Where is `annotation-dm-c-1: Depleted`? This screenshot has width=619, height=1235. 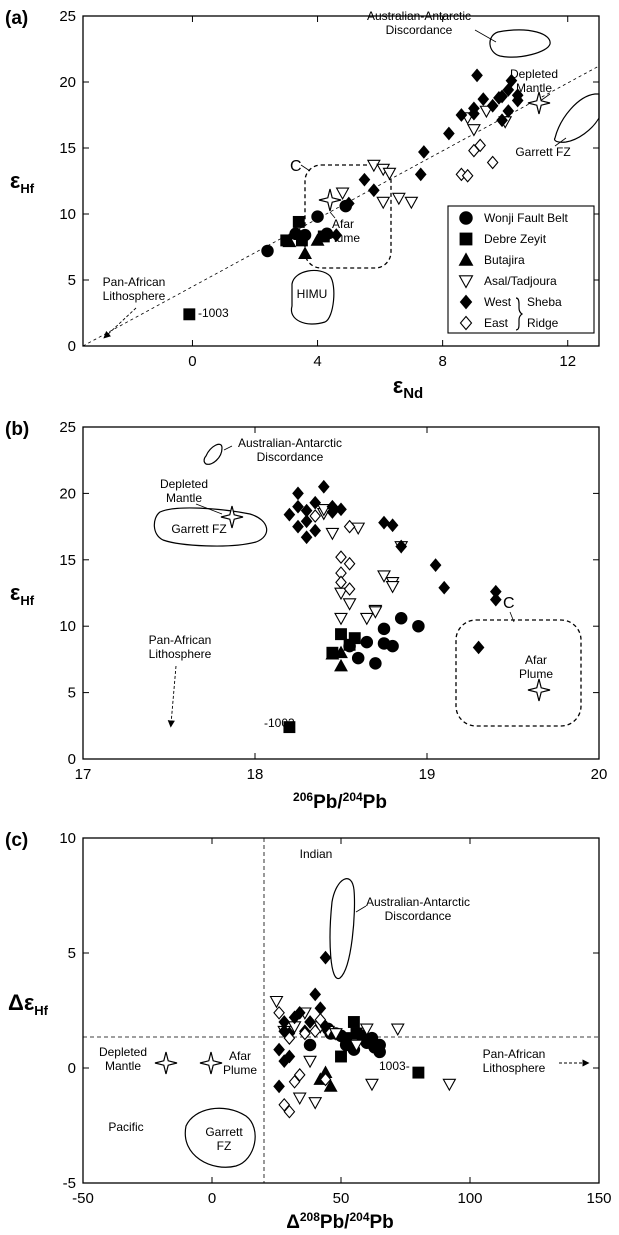 annotation-dm-c-1: Depleted is located at coordinates (123, 1052).